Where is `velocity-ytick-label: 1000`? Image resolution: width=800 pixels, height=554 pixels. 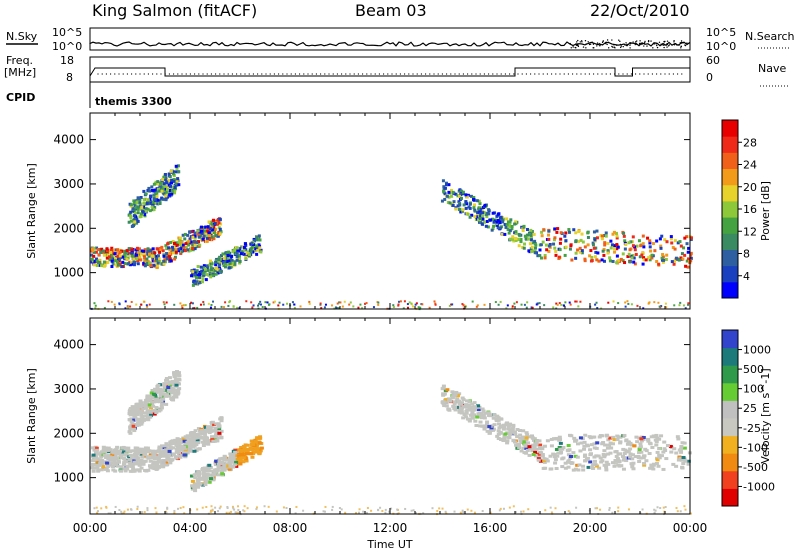
velocity-ytick-label: 1000 is located at coordinates (68, 478).